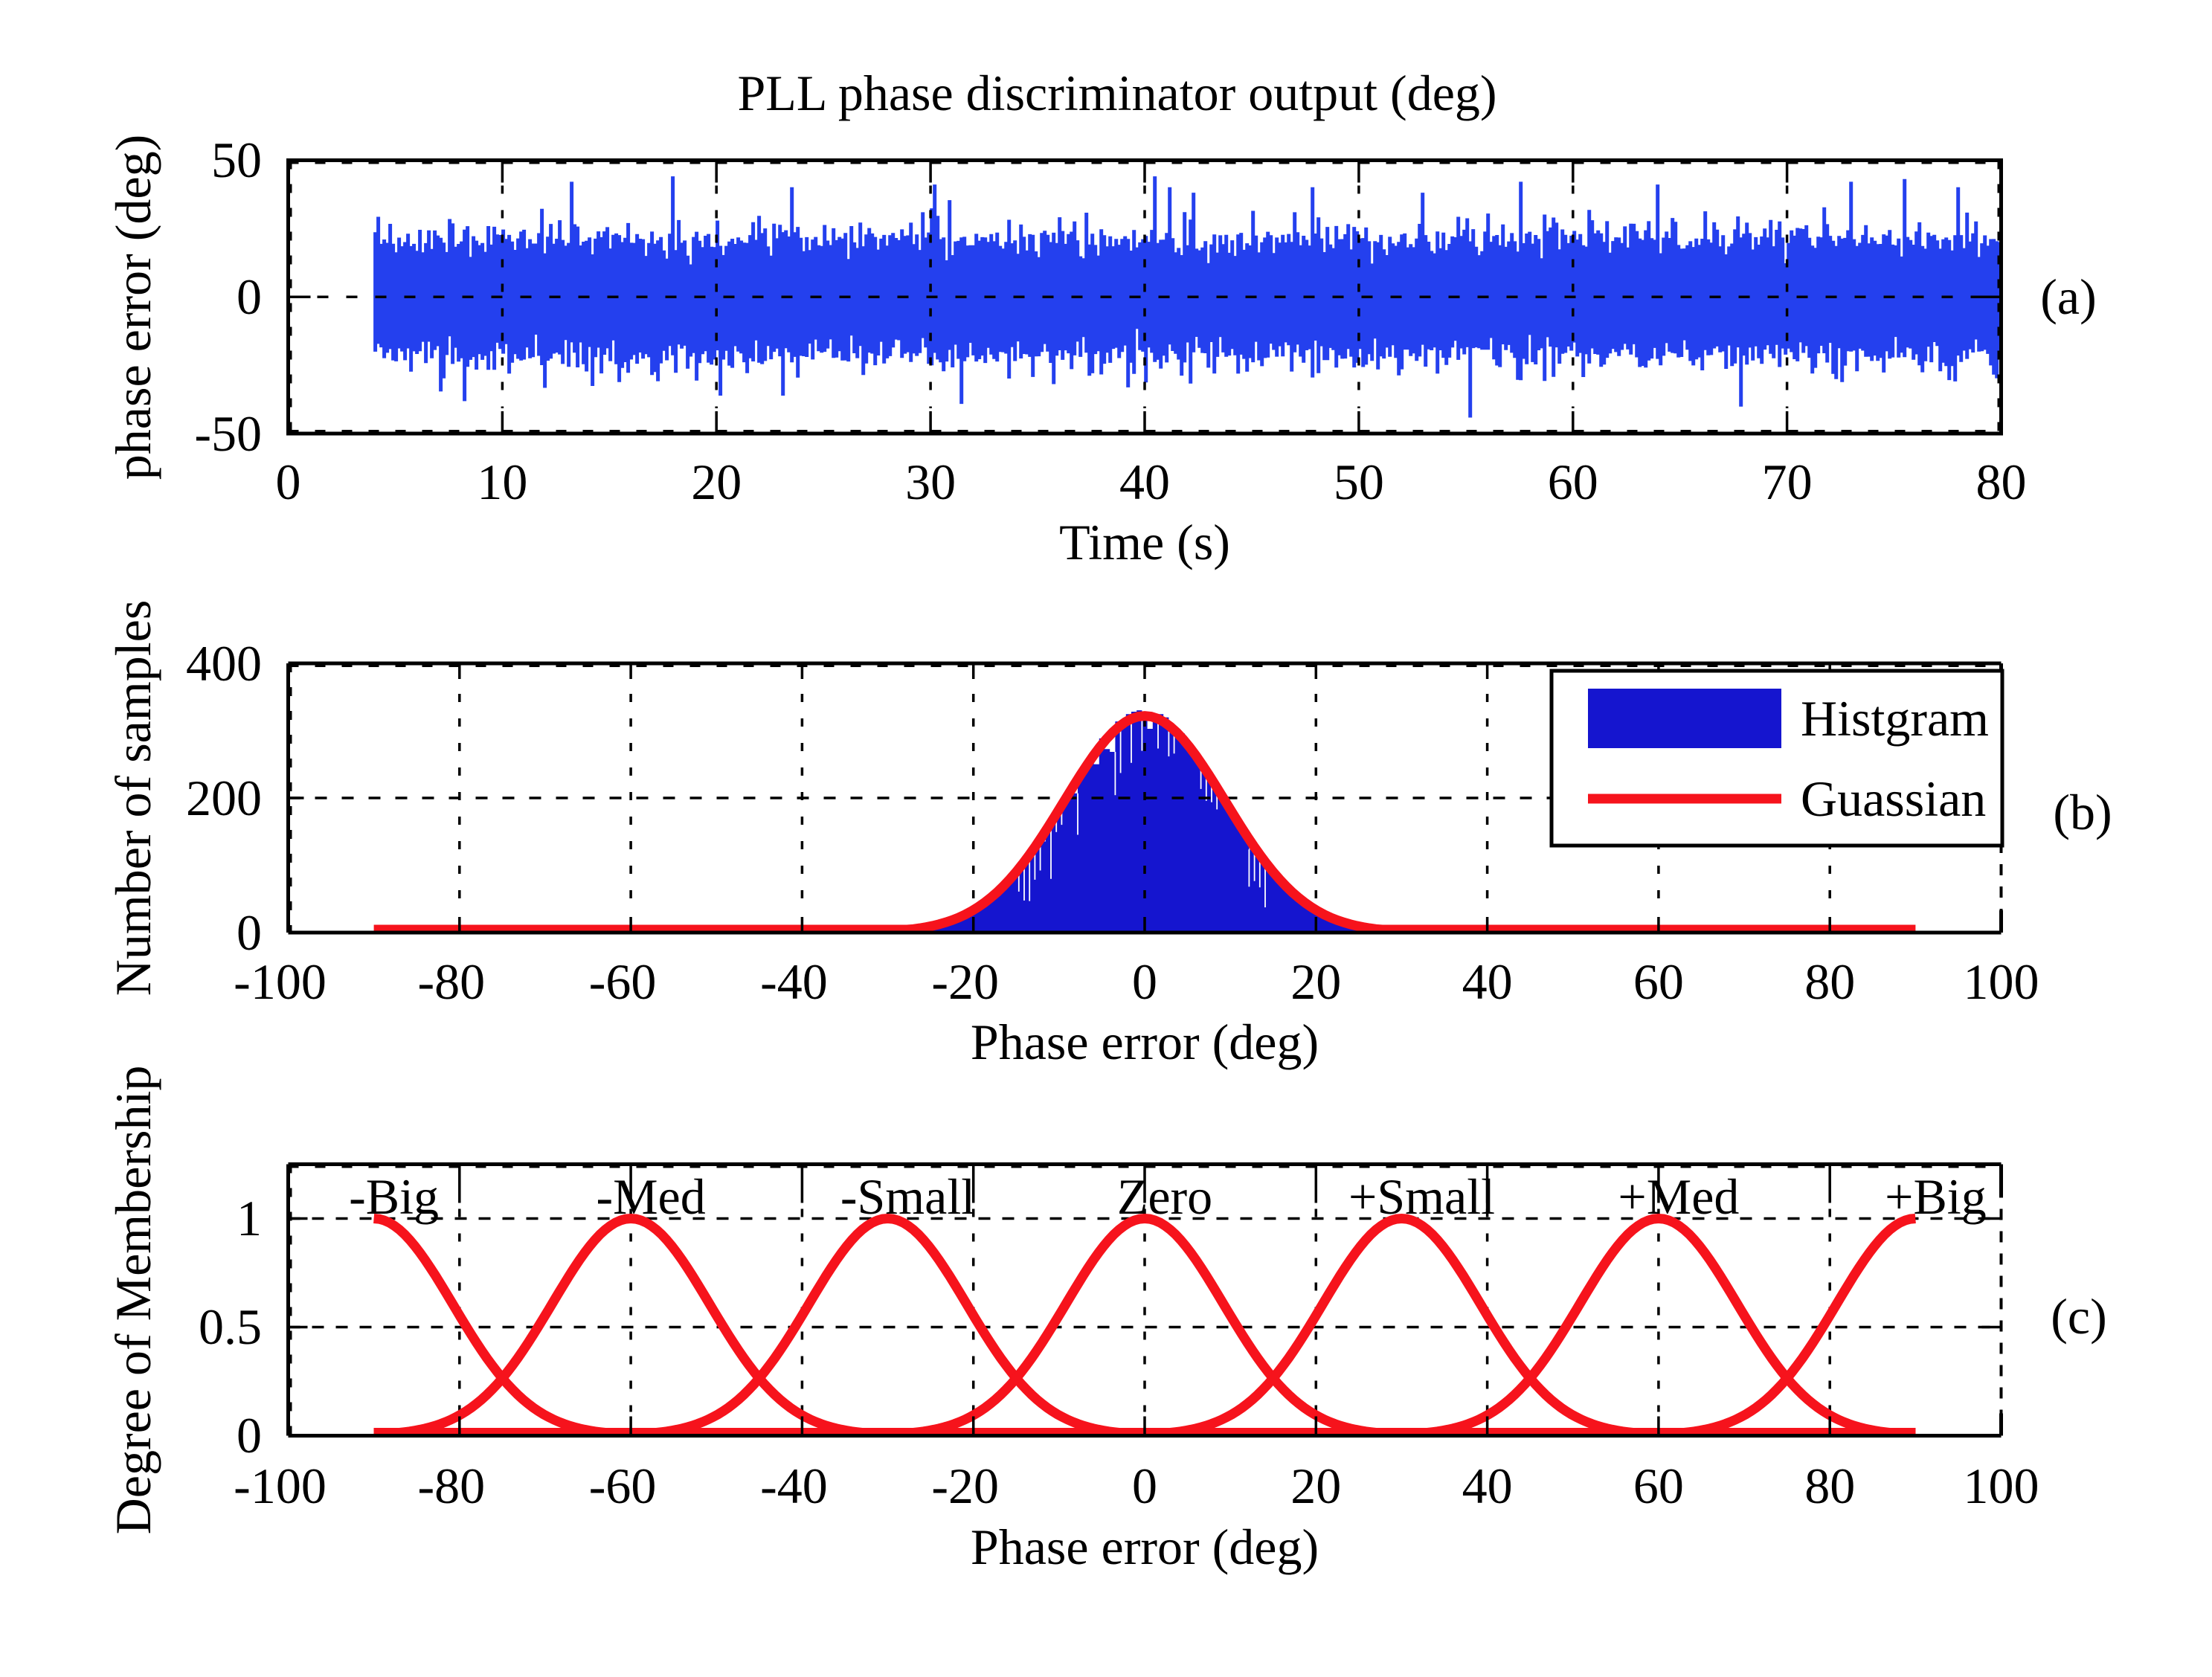 This screenshot has width=2212, height=1677. Describe the element at coordinates (133, 307) in the screenshot. I see `svg-text: phase error (deg)` at that location.